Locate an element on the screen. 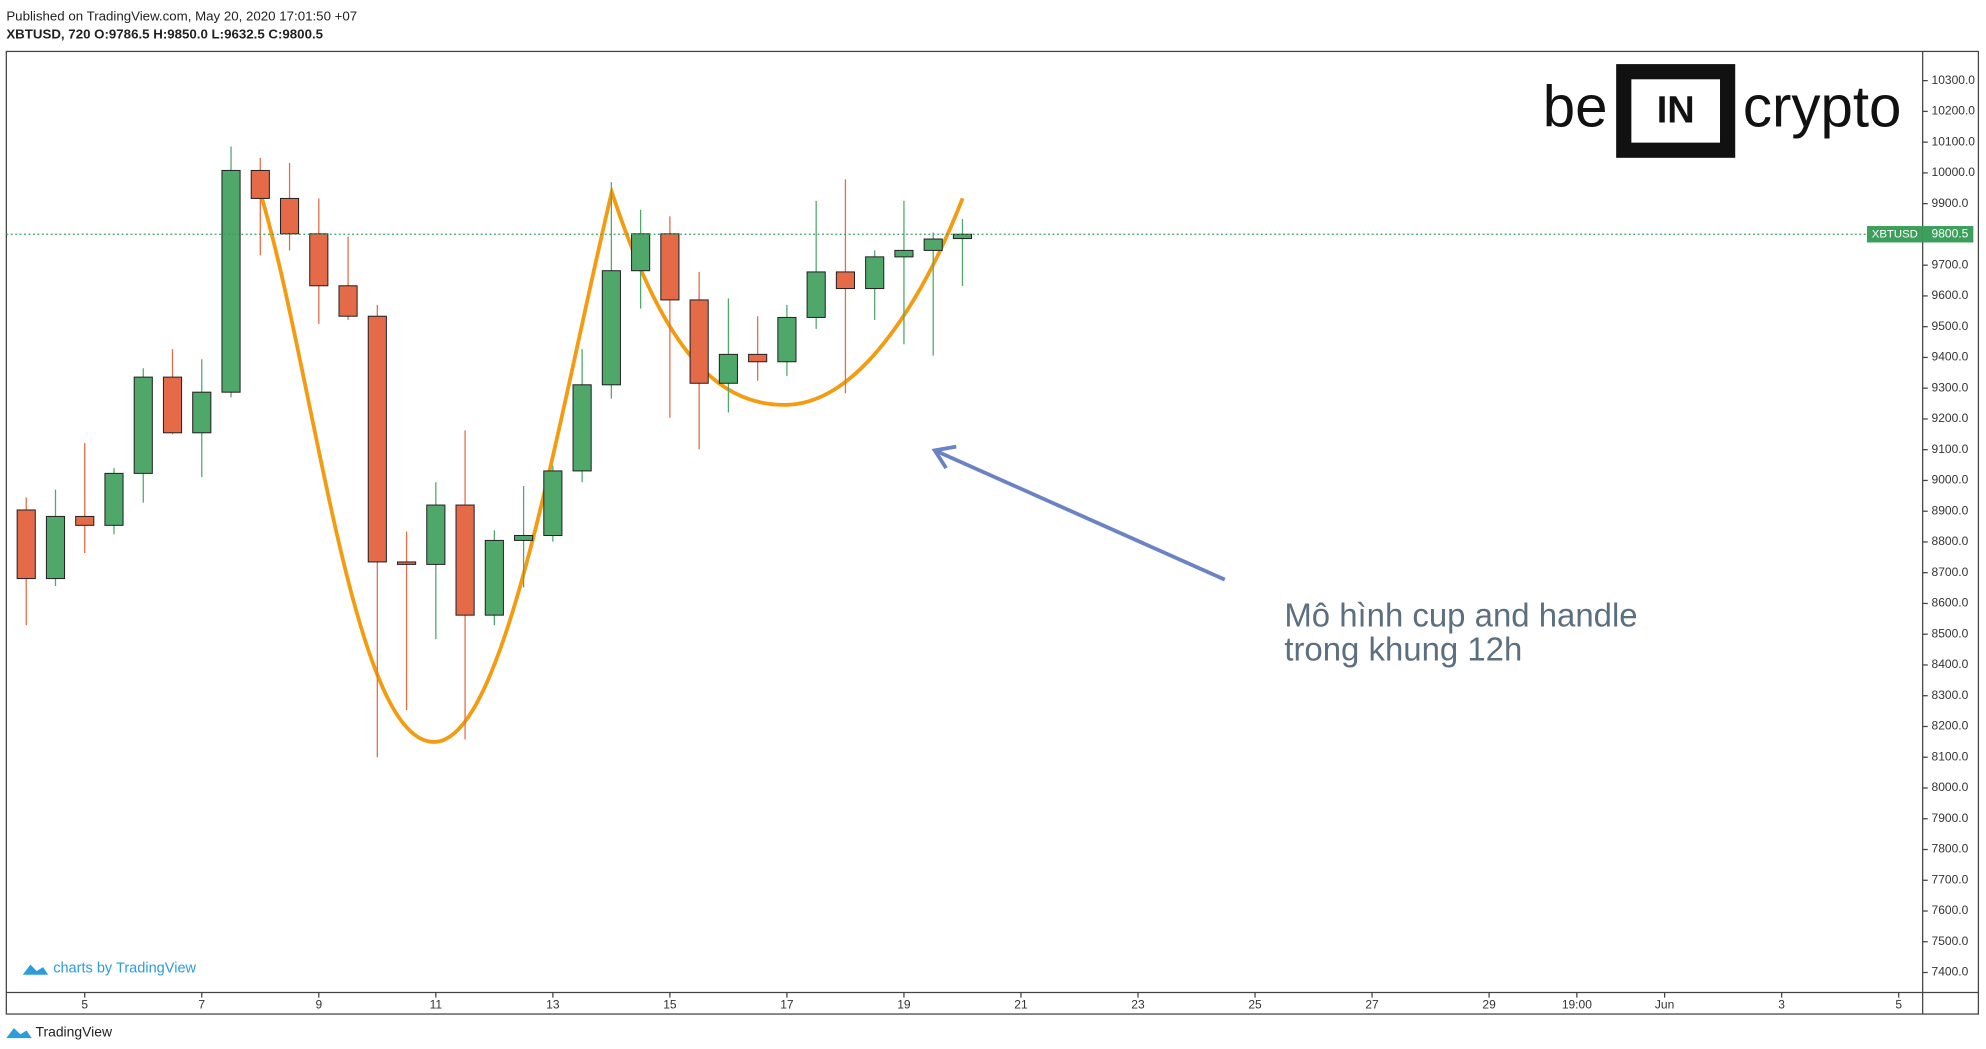 The height and width of the screenshot is (1049, 1986). y-tick-label: 8100.0 is located at coordinates (1950, 756).